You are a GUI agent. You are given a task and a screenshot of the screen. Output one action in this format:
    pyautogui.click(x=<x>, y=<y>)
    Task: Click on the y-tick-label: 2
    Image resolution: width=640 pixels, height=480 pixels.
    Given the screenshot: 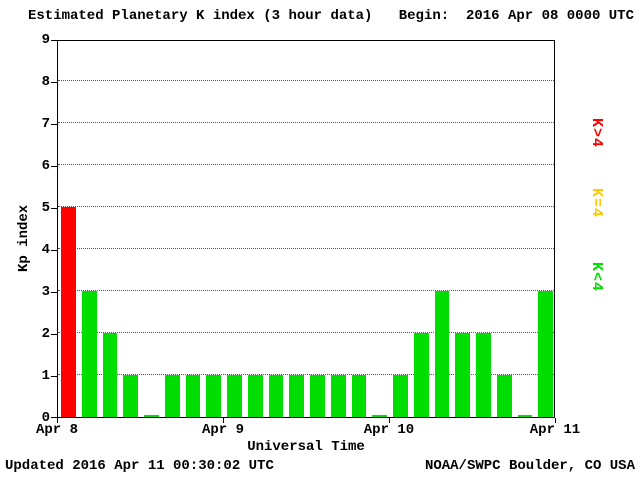 What is the action you would take?
    pyautogui.click(x=45, y=334)
    